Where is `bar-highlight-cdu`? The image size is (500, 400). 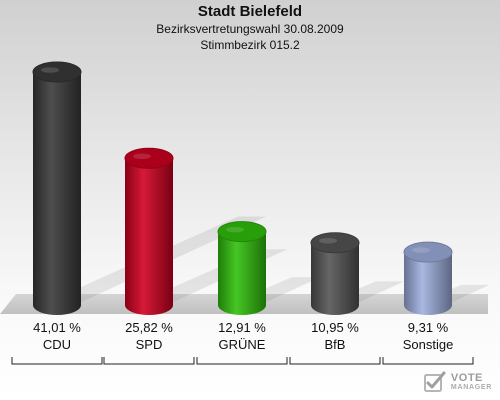
bar-highlight-cdu is located at coordinates (50, 70).